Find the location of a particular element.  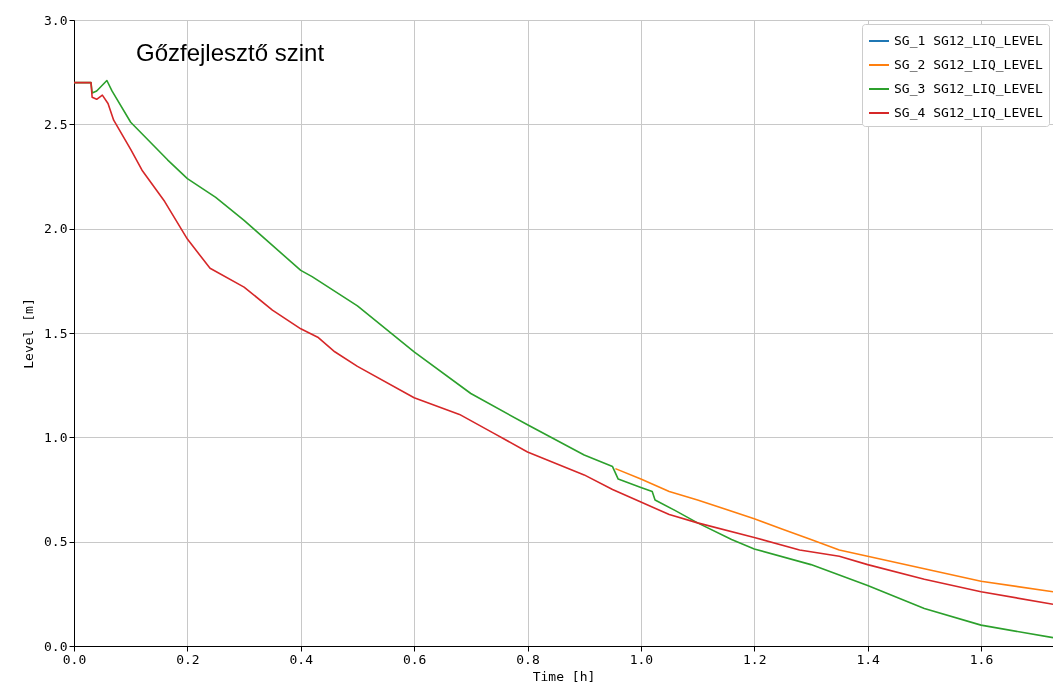

x-axis-title: Time [h] is located at coordinates (564, 676).